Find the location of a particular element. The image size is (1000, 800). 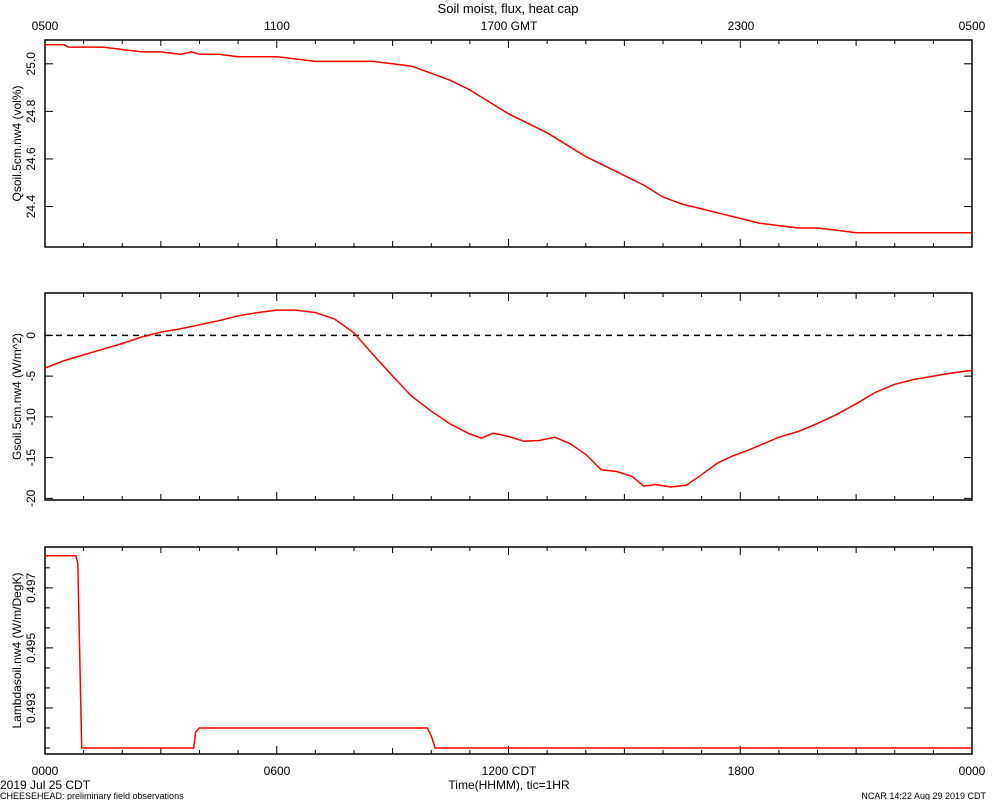

bottom-tick-label: 1200 CDT is located at coordinates (509, 771).